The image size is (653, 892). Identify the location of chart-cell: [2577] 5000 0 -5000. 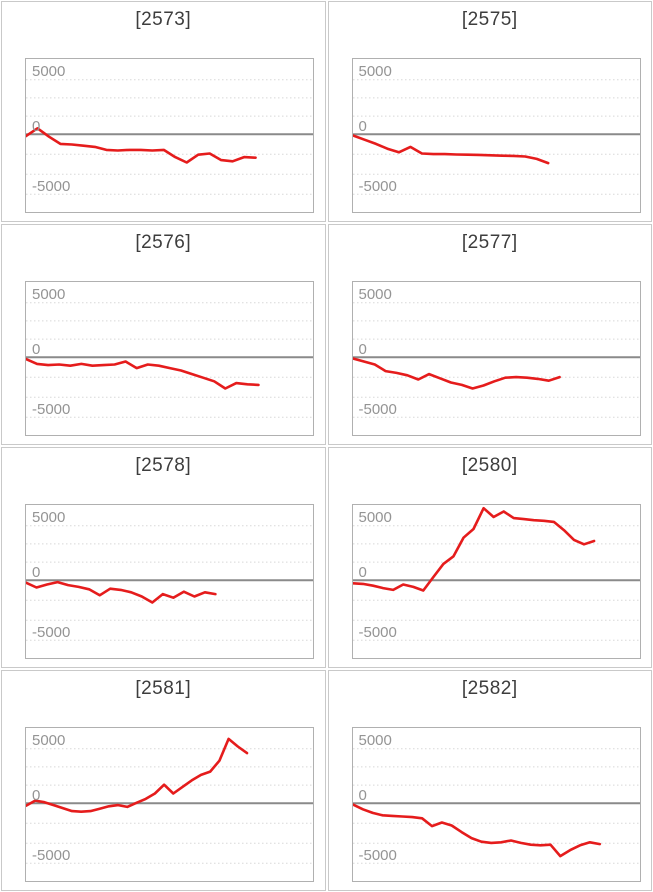
(489, 334).